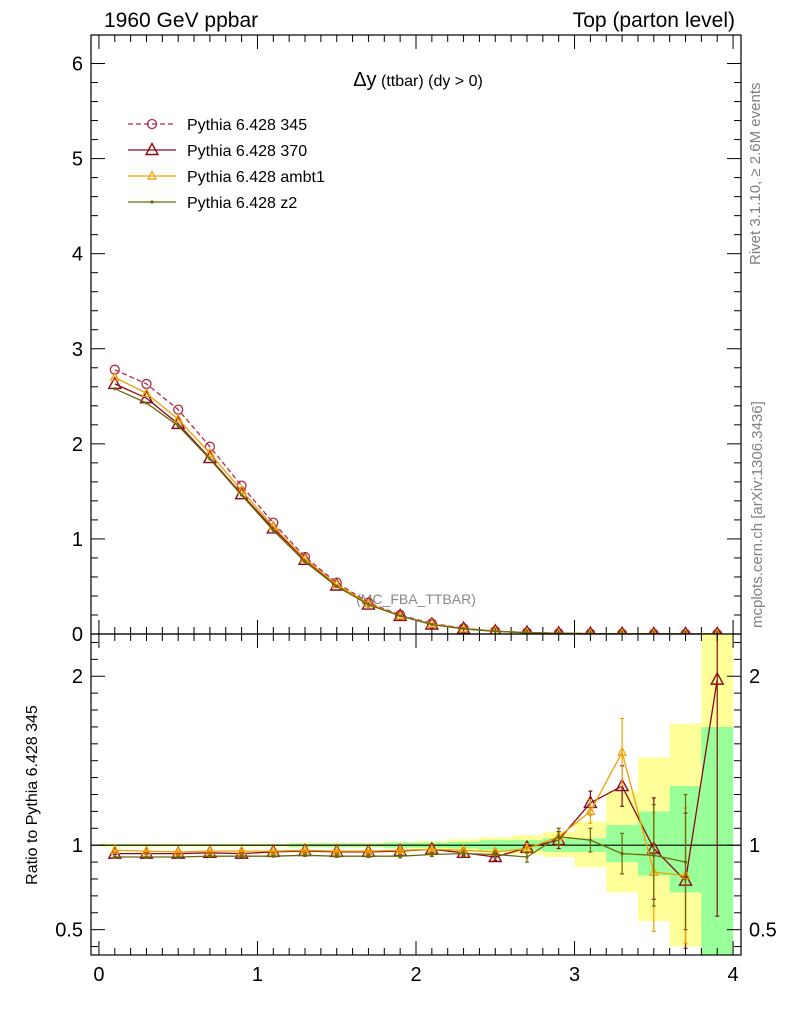 The image size is (786, 1029). I want to click on header-left-title: 1960 GeV ppbar, so click(181, 20).